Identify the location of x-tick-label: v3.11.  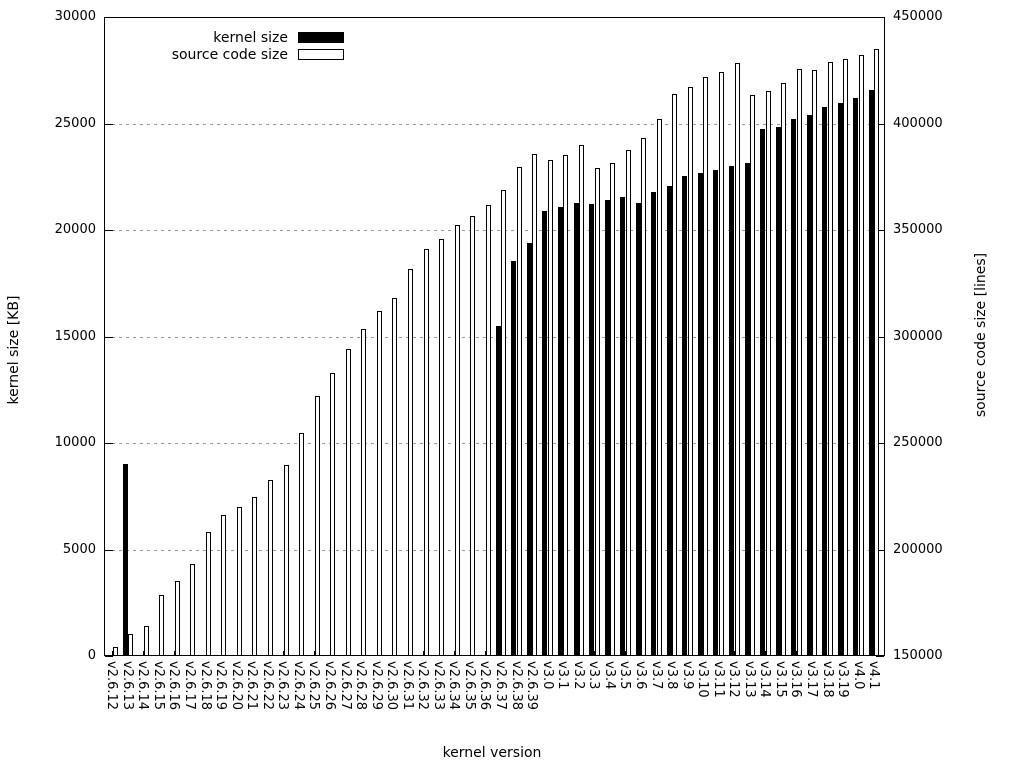
(718, 679).